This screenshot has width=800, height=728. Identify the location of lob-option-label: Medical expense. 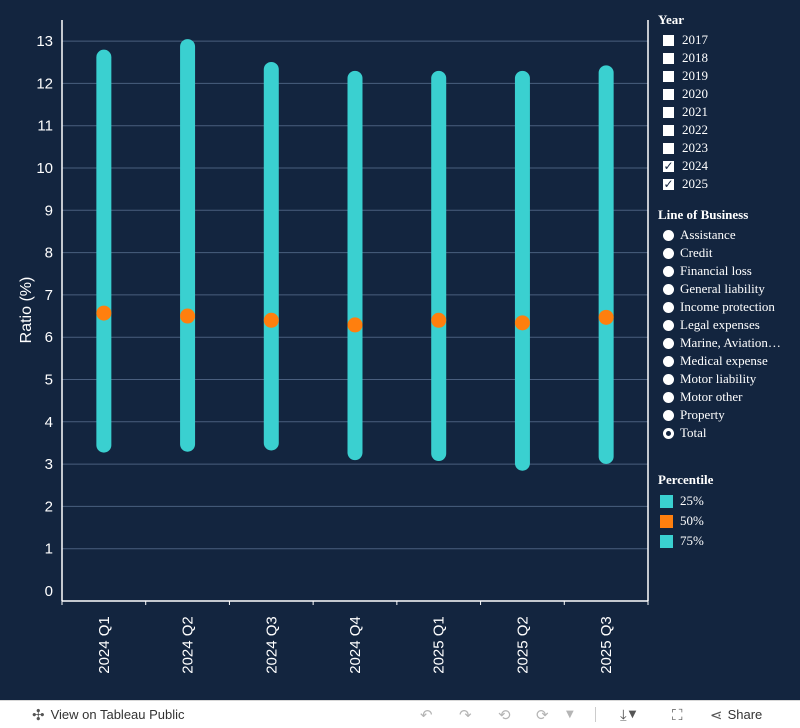
(724, 360).